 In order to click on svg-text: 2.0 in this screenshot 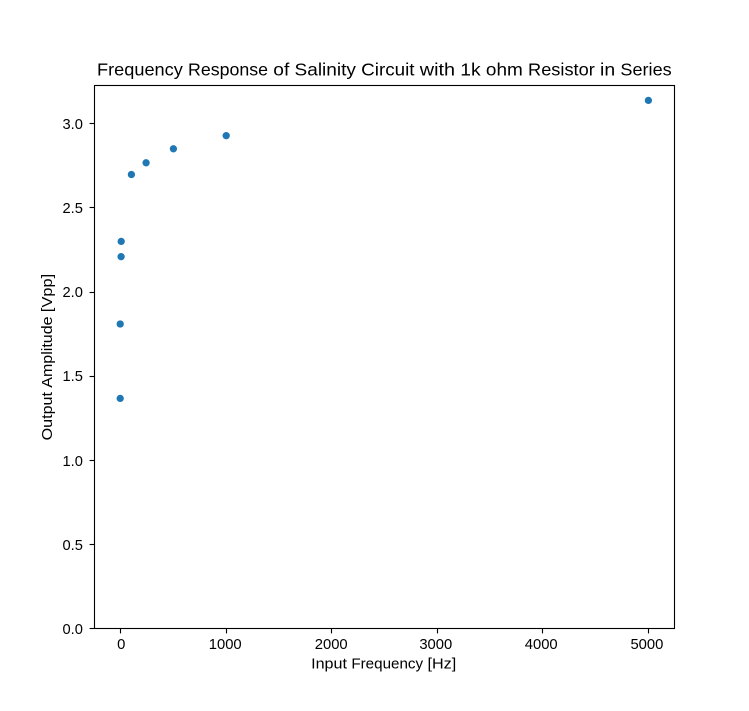, I will do `click(73, 293)`.